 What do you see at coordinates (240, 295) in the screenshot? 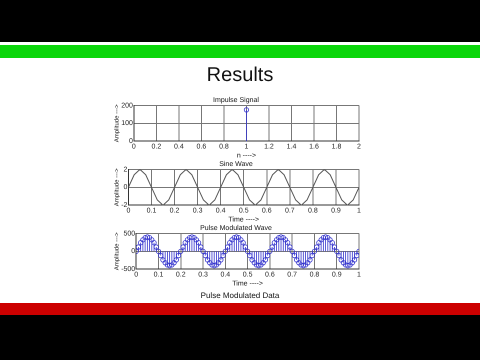
I see `text: Pulse Modulated Data` at bounding box center [240, 295].